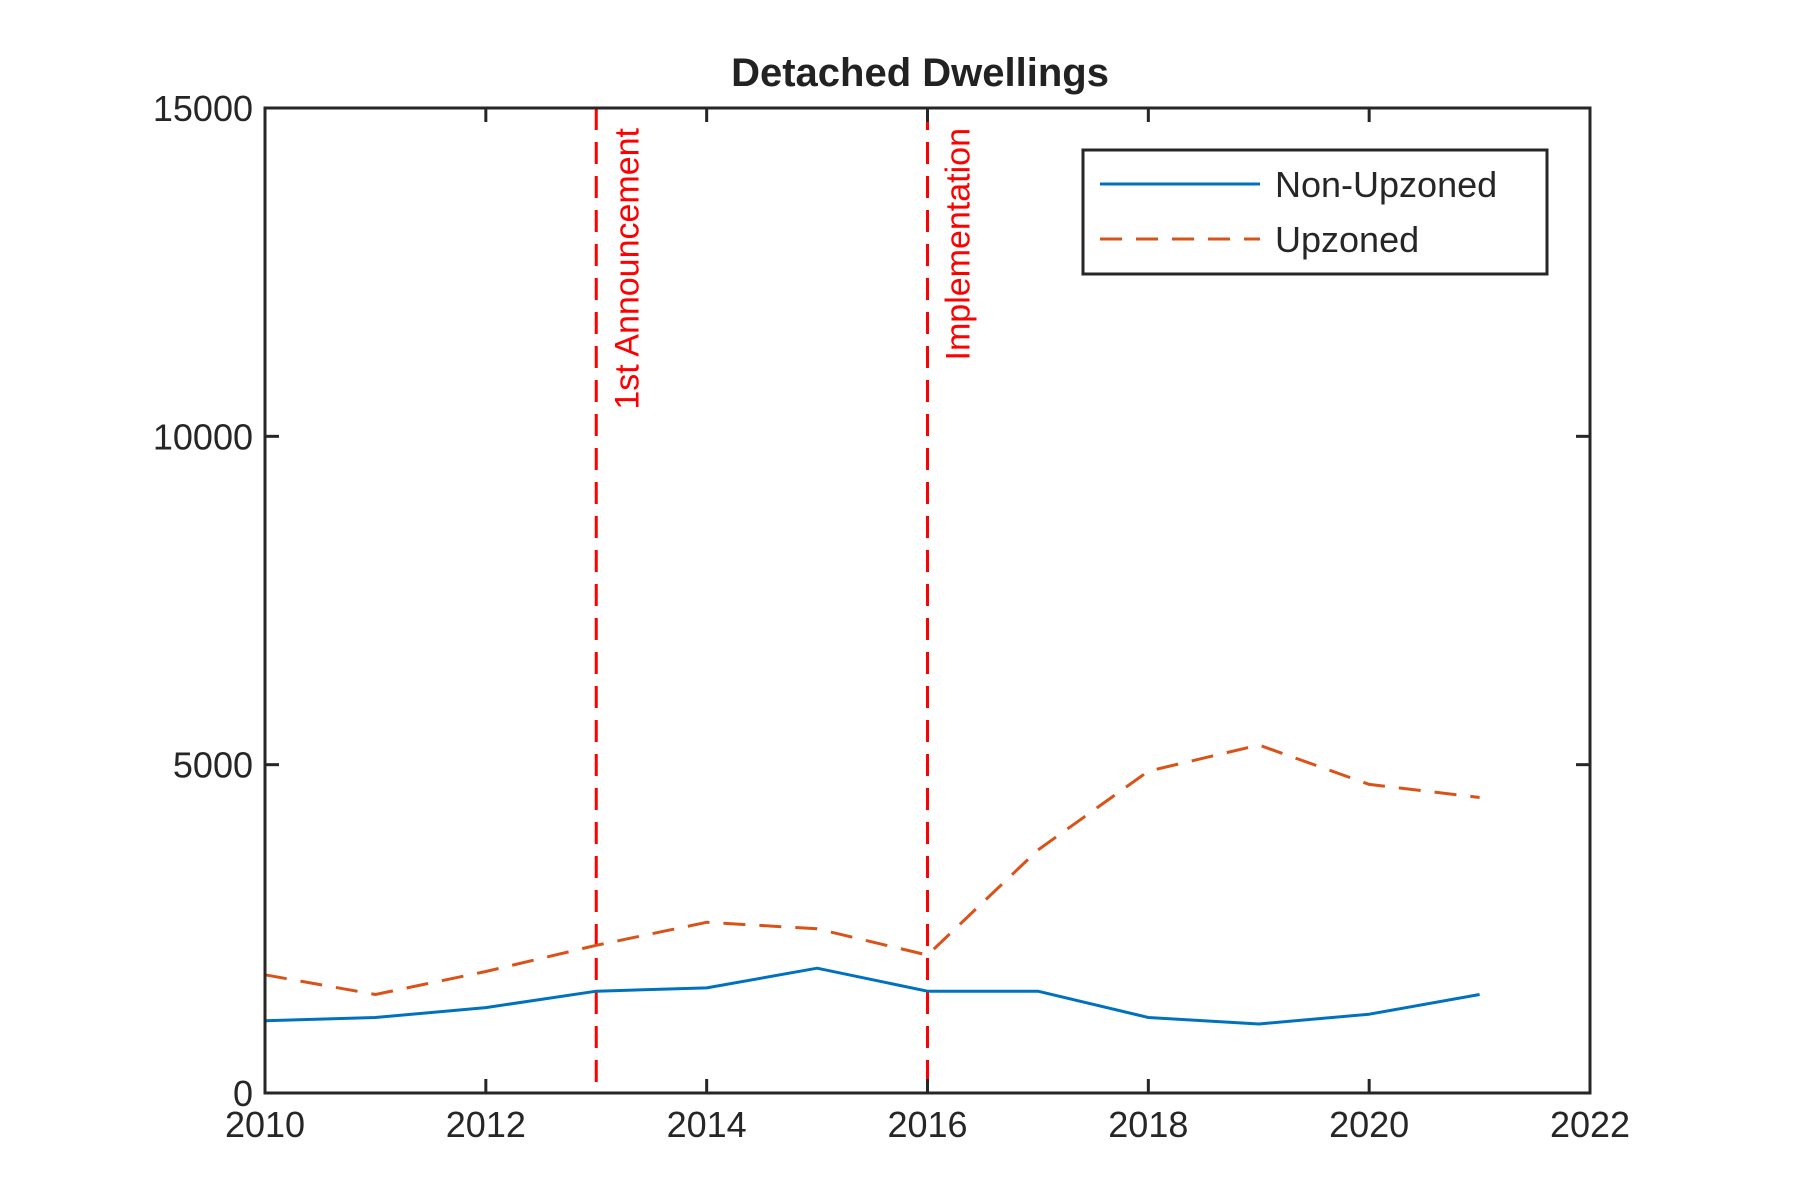 The image size is (1800, 1200). I want to click on x-tick-label: 2020, so click(1369, 1124).